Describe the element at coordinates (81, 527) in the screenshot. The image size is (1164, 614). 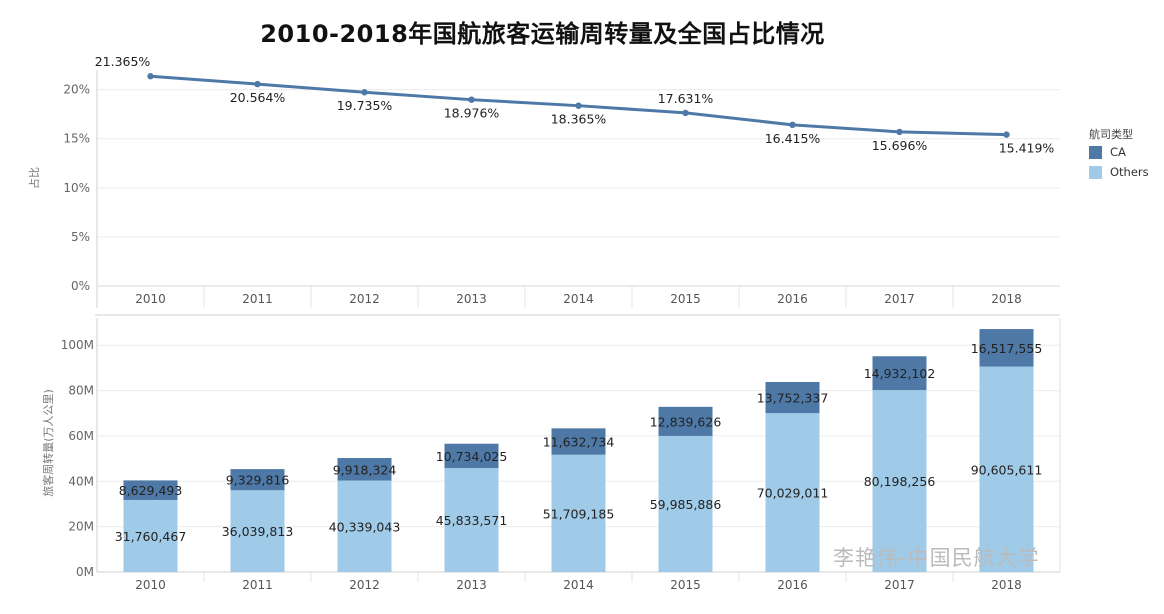
I see `bar-ytick-label: 20M` at that location.